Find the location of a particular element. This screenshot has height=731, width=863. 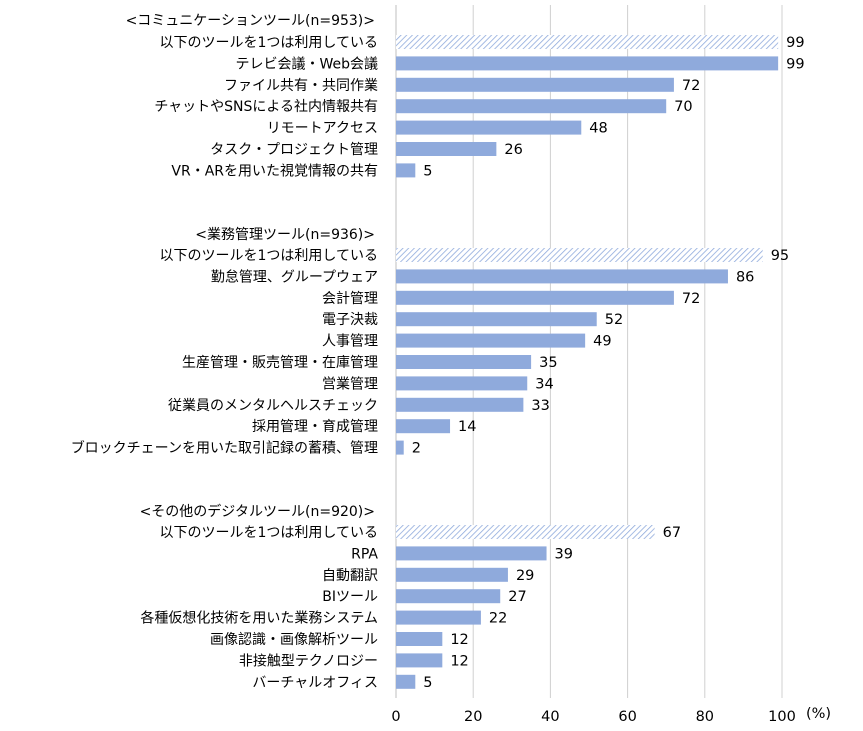

category-label: リモートアクセス is located at coordinates (322, 129).